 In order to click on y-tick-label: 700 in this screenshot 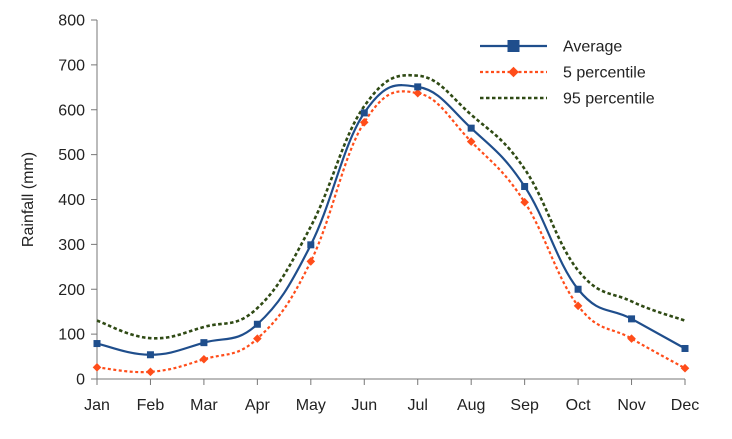, I will do `click(71, 65)`.